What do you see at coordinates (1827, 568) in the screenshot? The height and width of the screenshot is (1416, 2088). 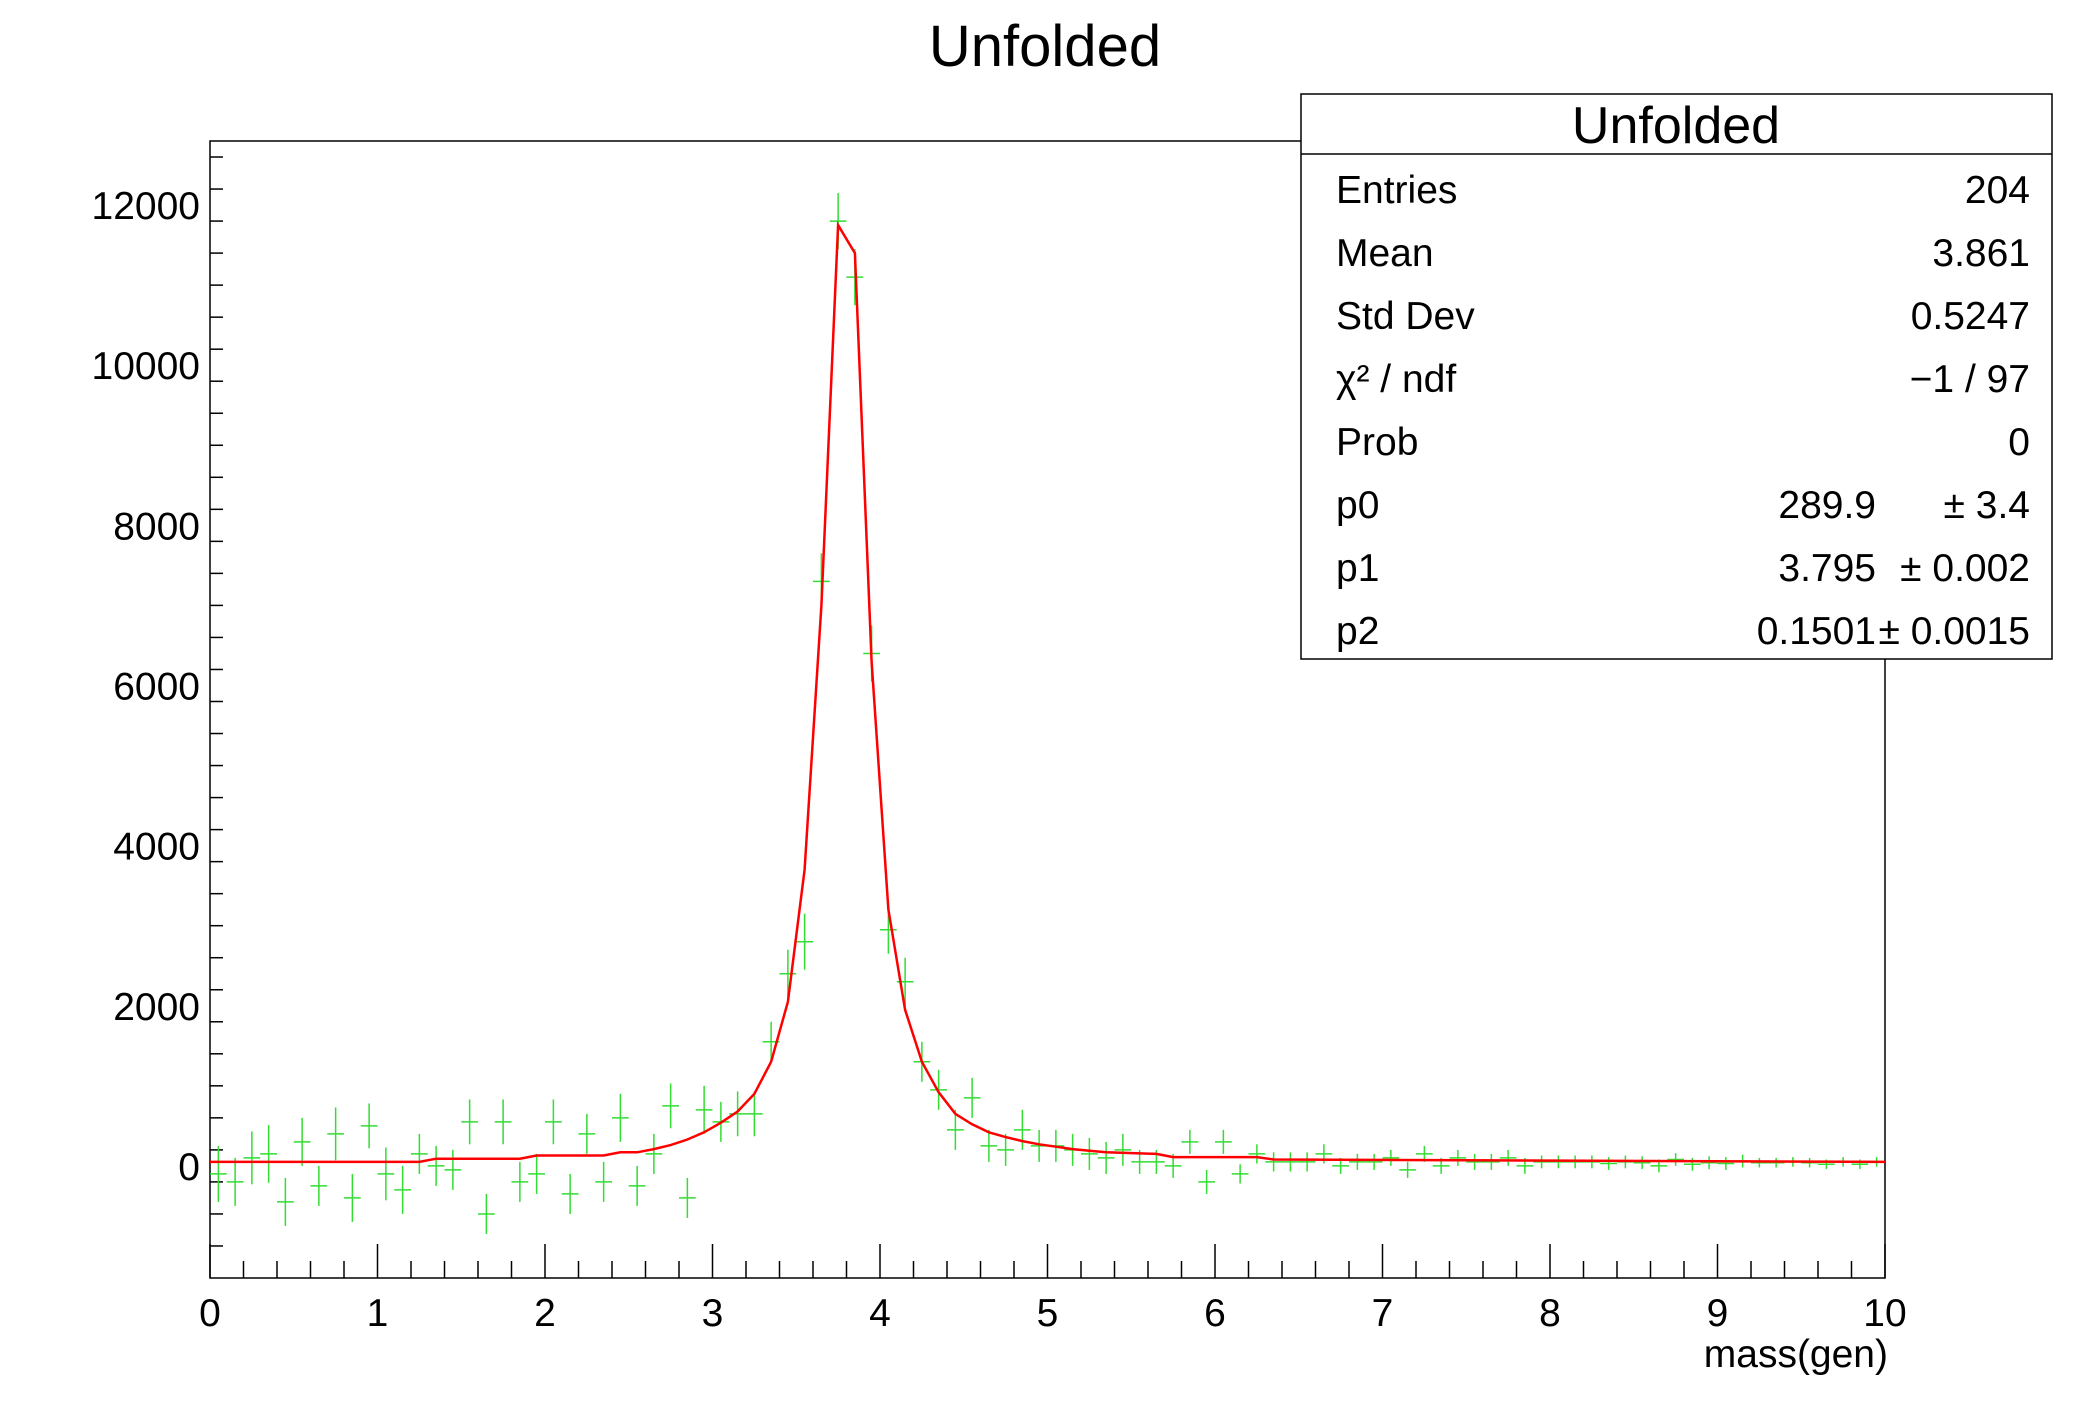 I see `stats-row-value: 3.795` at bounding box center [1827, 568].